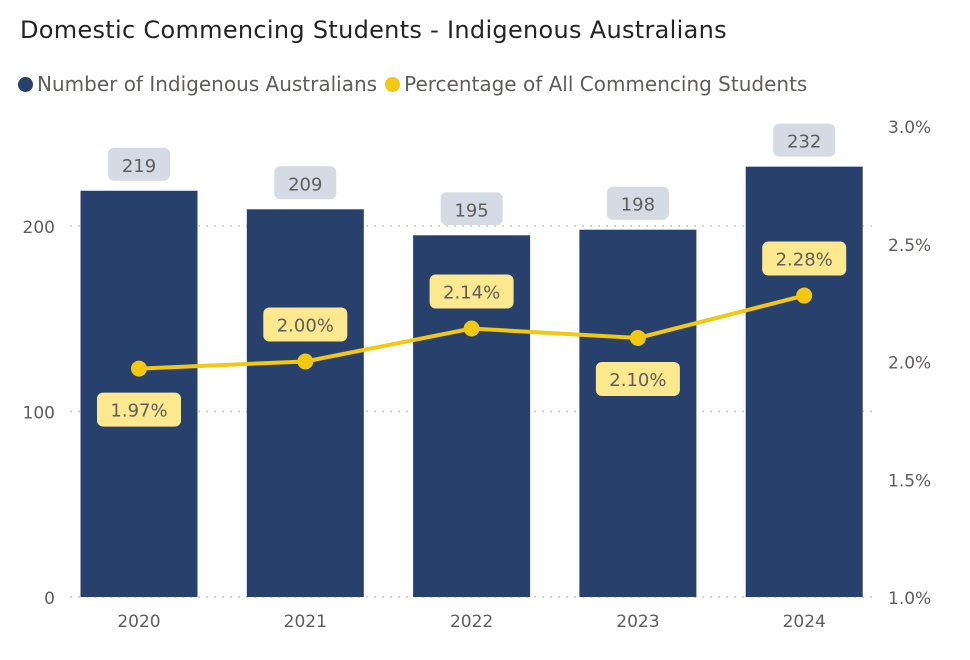 The image size is (970, 660). I want to click on x-axis-tick-label: 2022, so click(471, 622).